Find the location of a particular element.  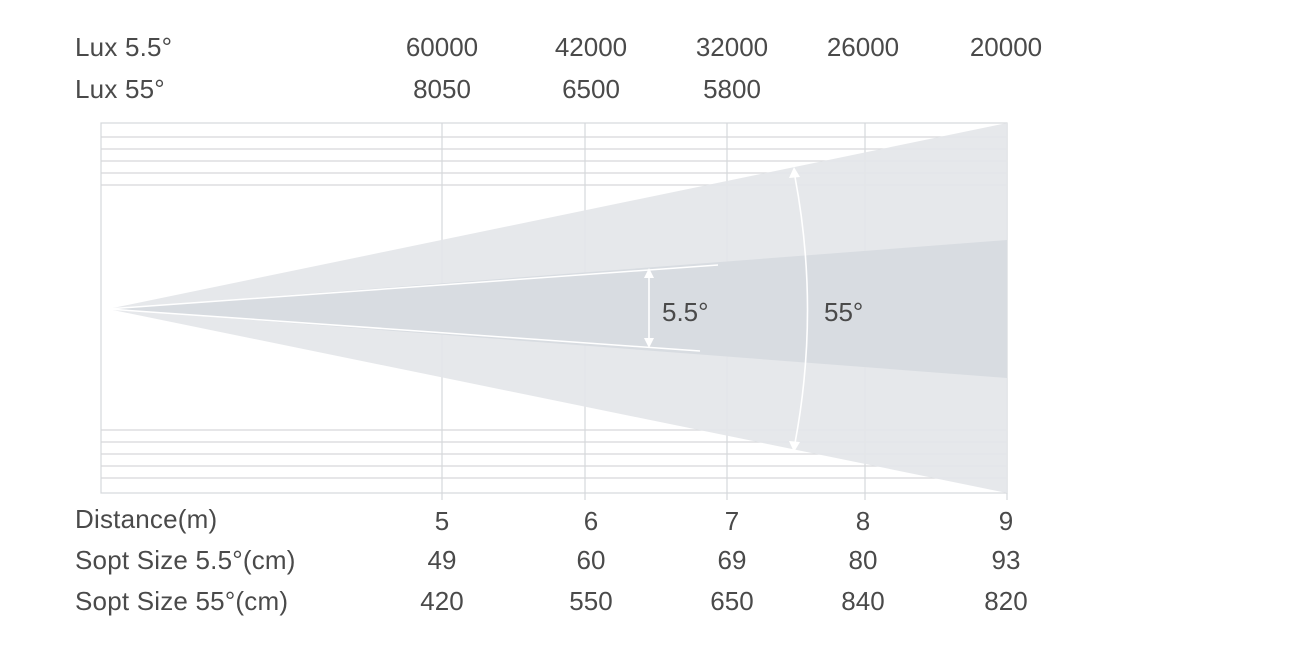

lux-5-5-label: Lux 5.5° is located at coordinates (124, 47).